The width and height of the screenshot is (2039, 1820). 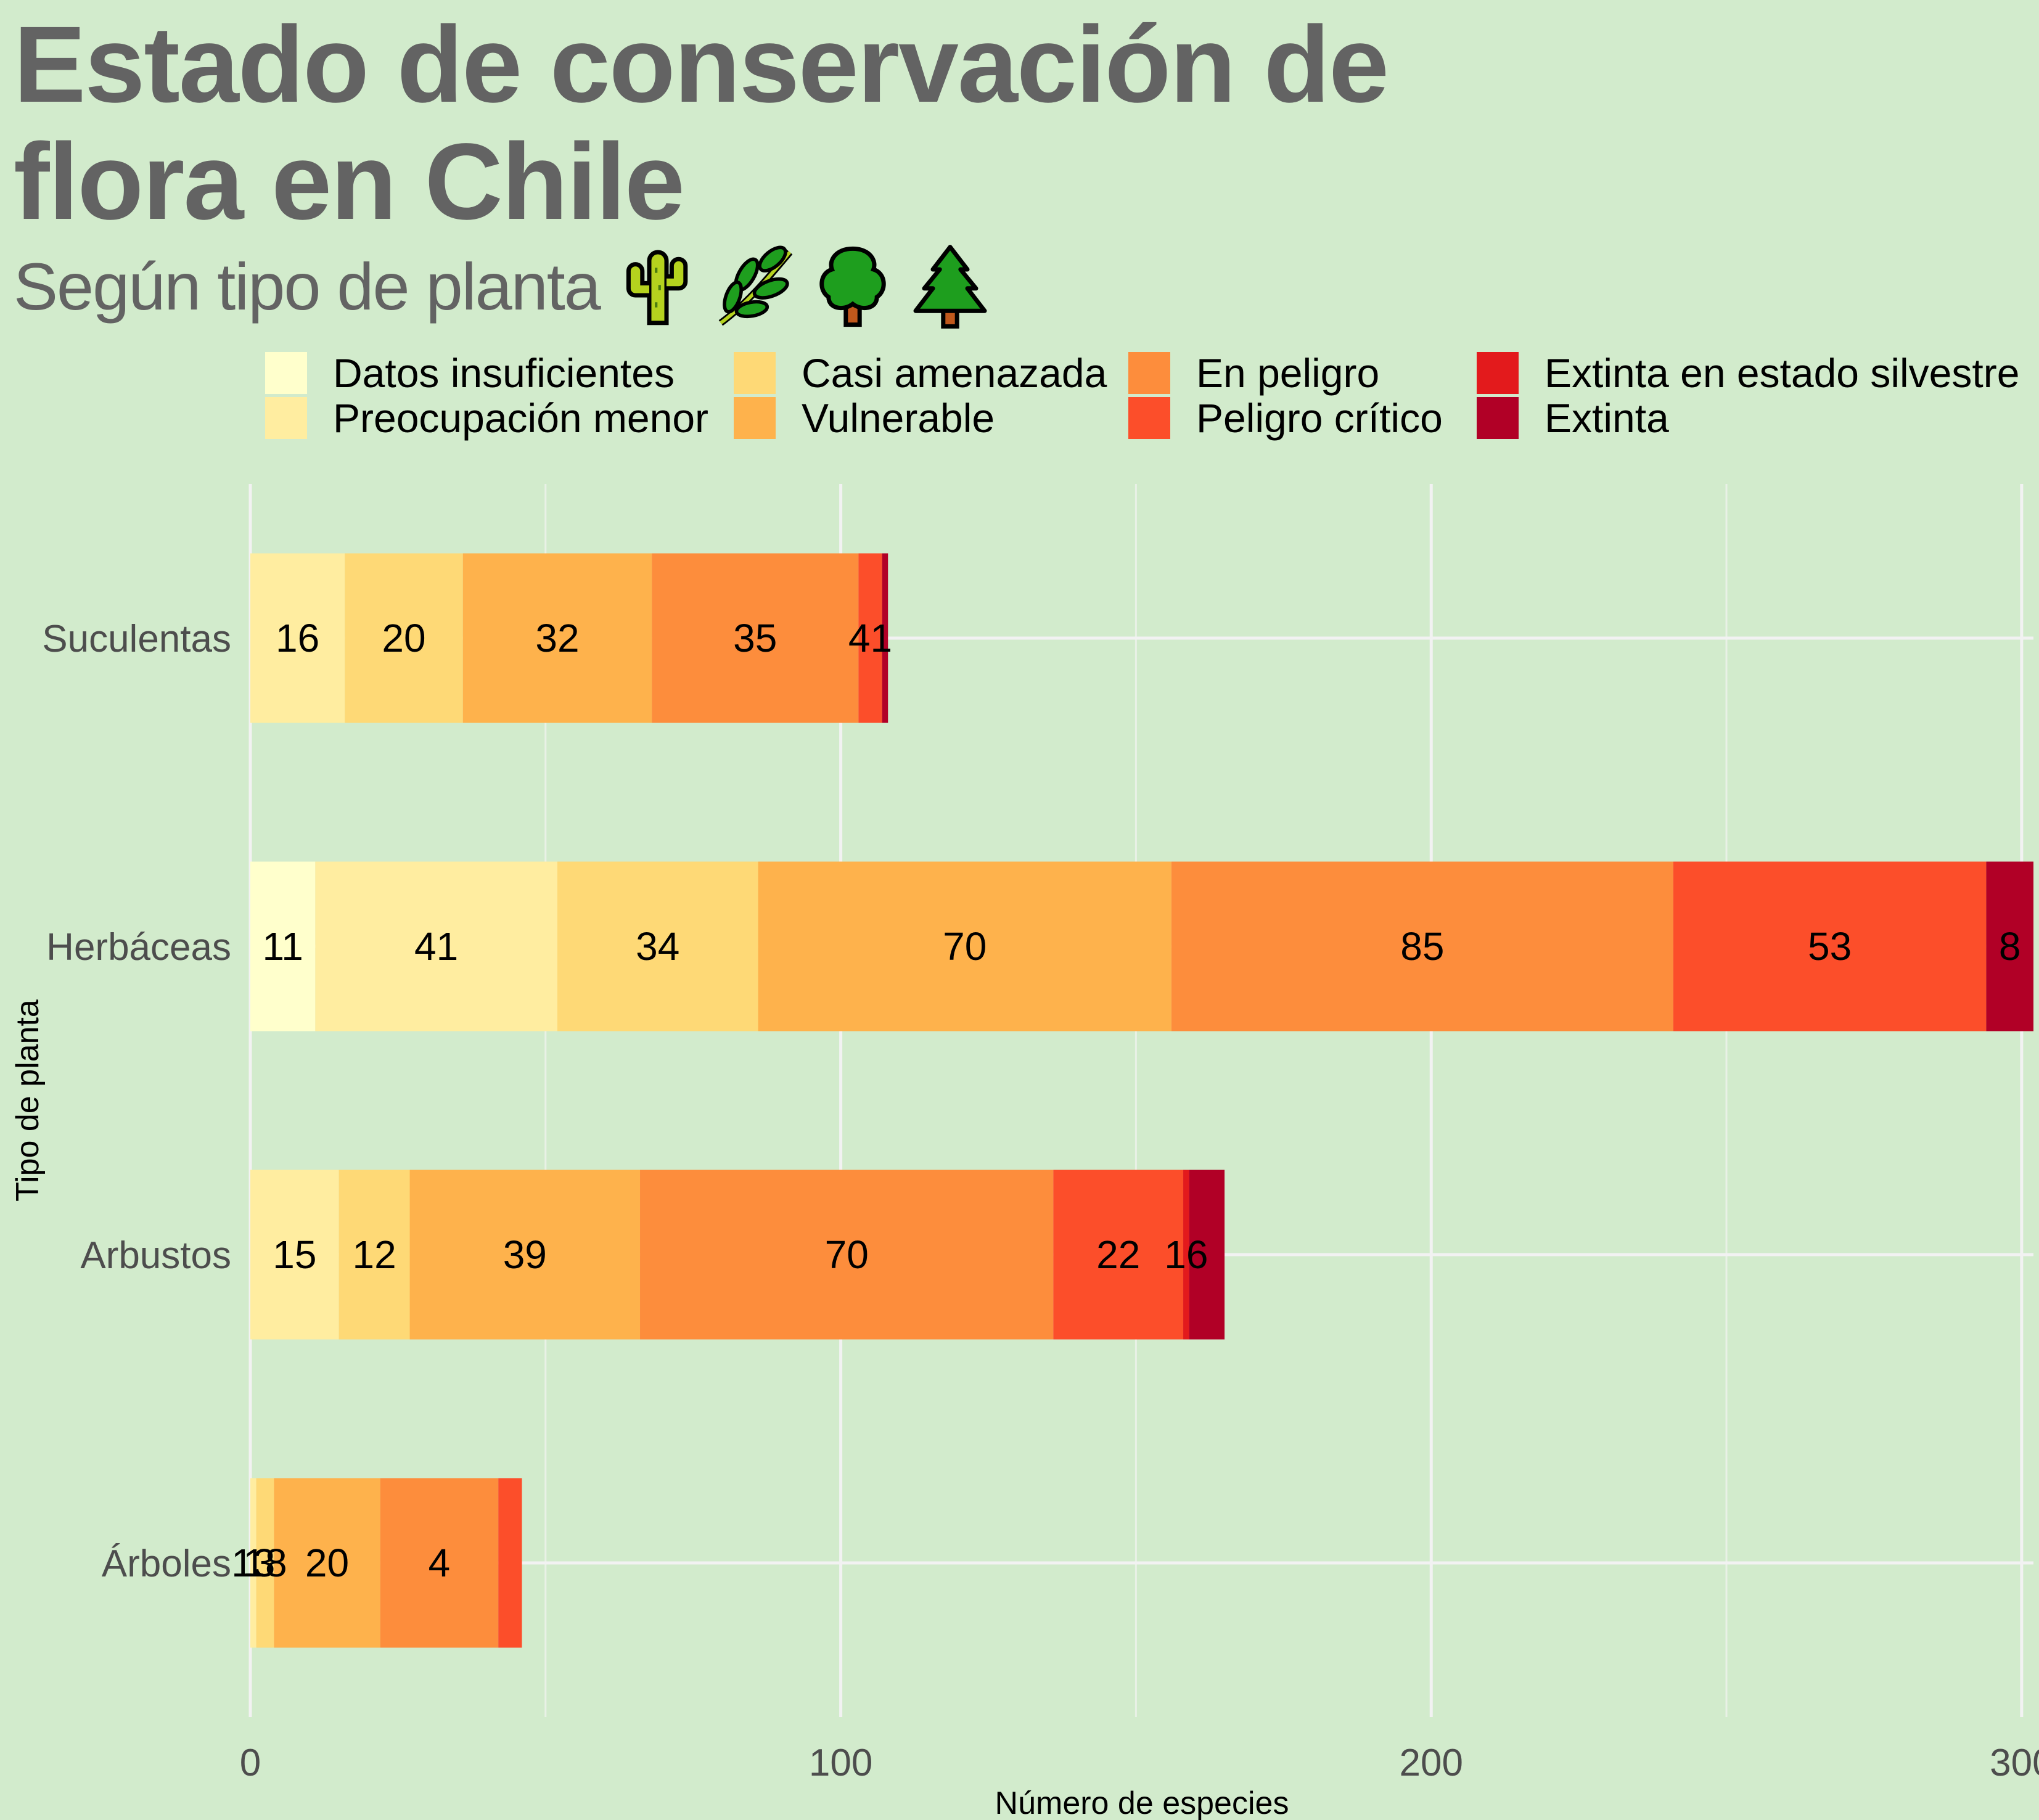 What do you see at coordinates (137, 639) in the screenshot?
I see `y-tick-label: Suculentas` at bounding box center [137, 639].